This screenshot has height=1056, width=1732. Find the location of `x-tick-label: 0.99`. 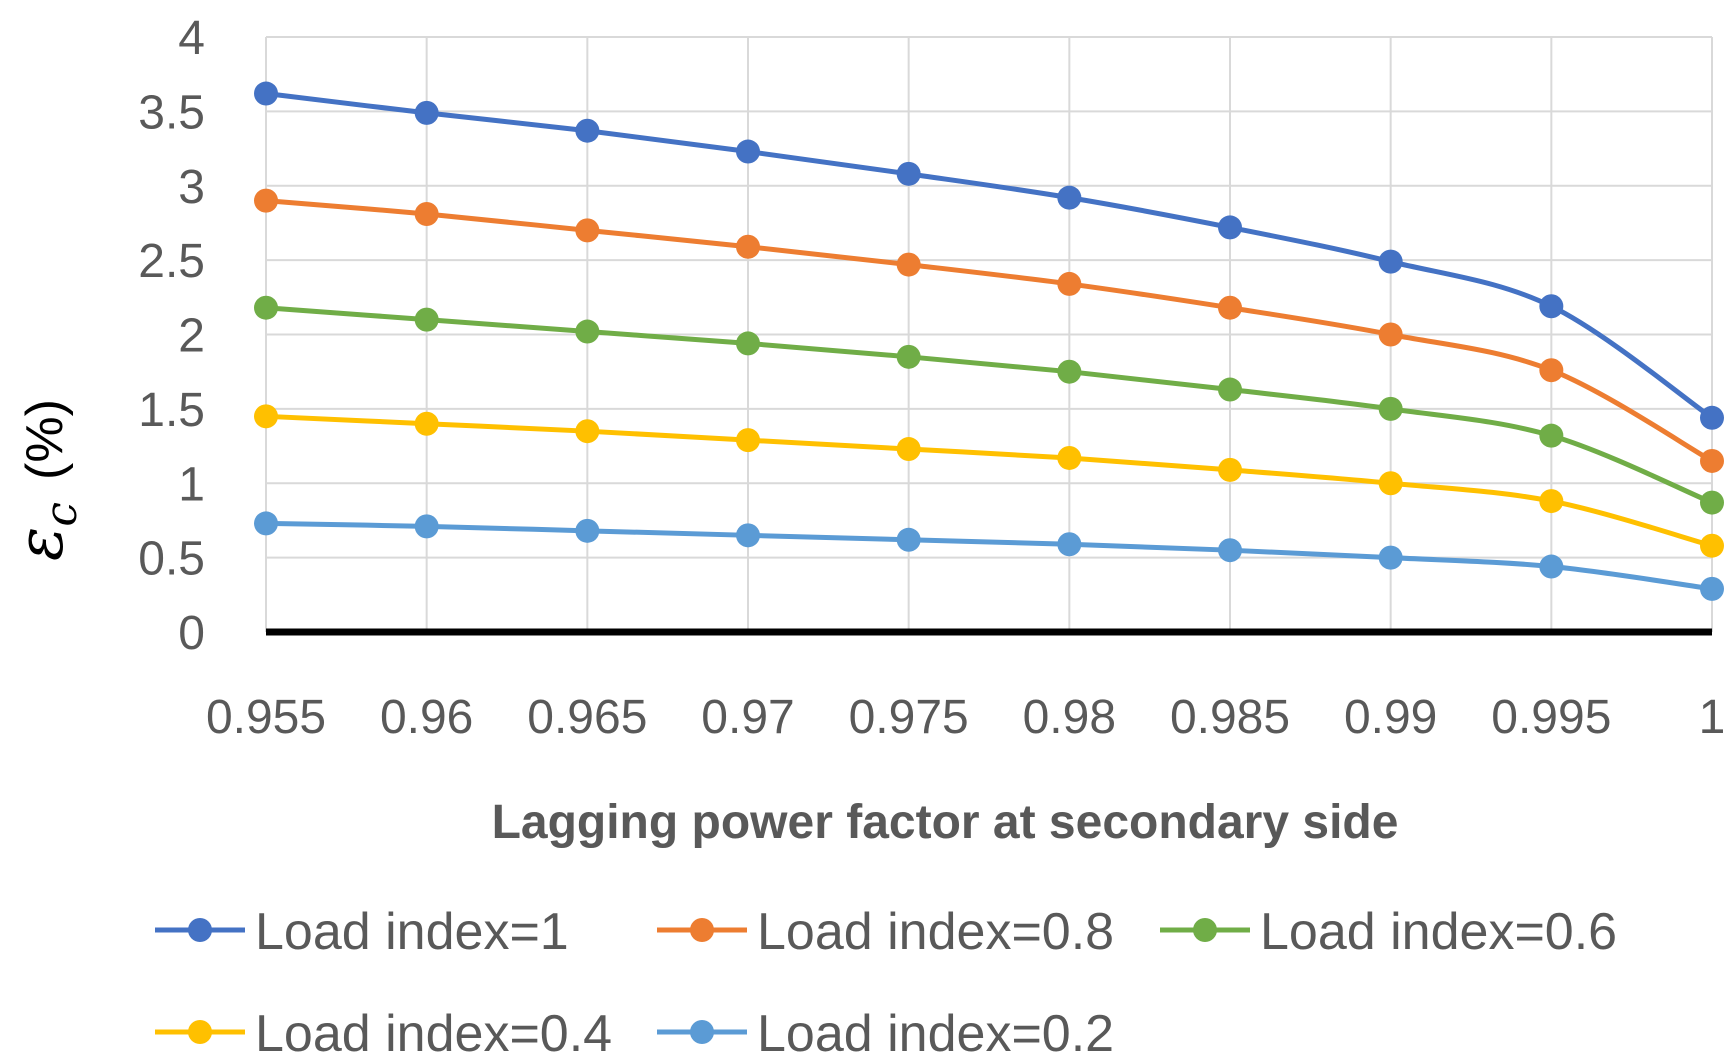

x-tick-label: 0.99 is located at coordinates (1390, 717).